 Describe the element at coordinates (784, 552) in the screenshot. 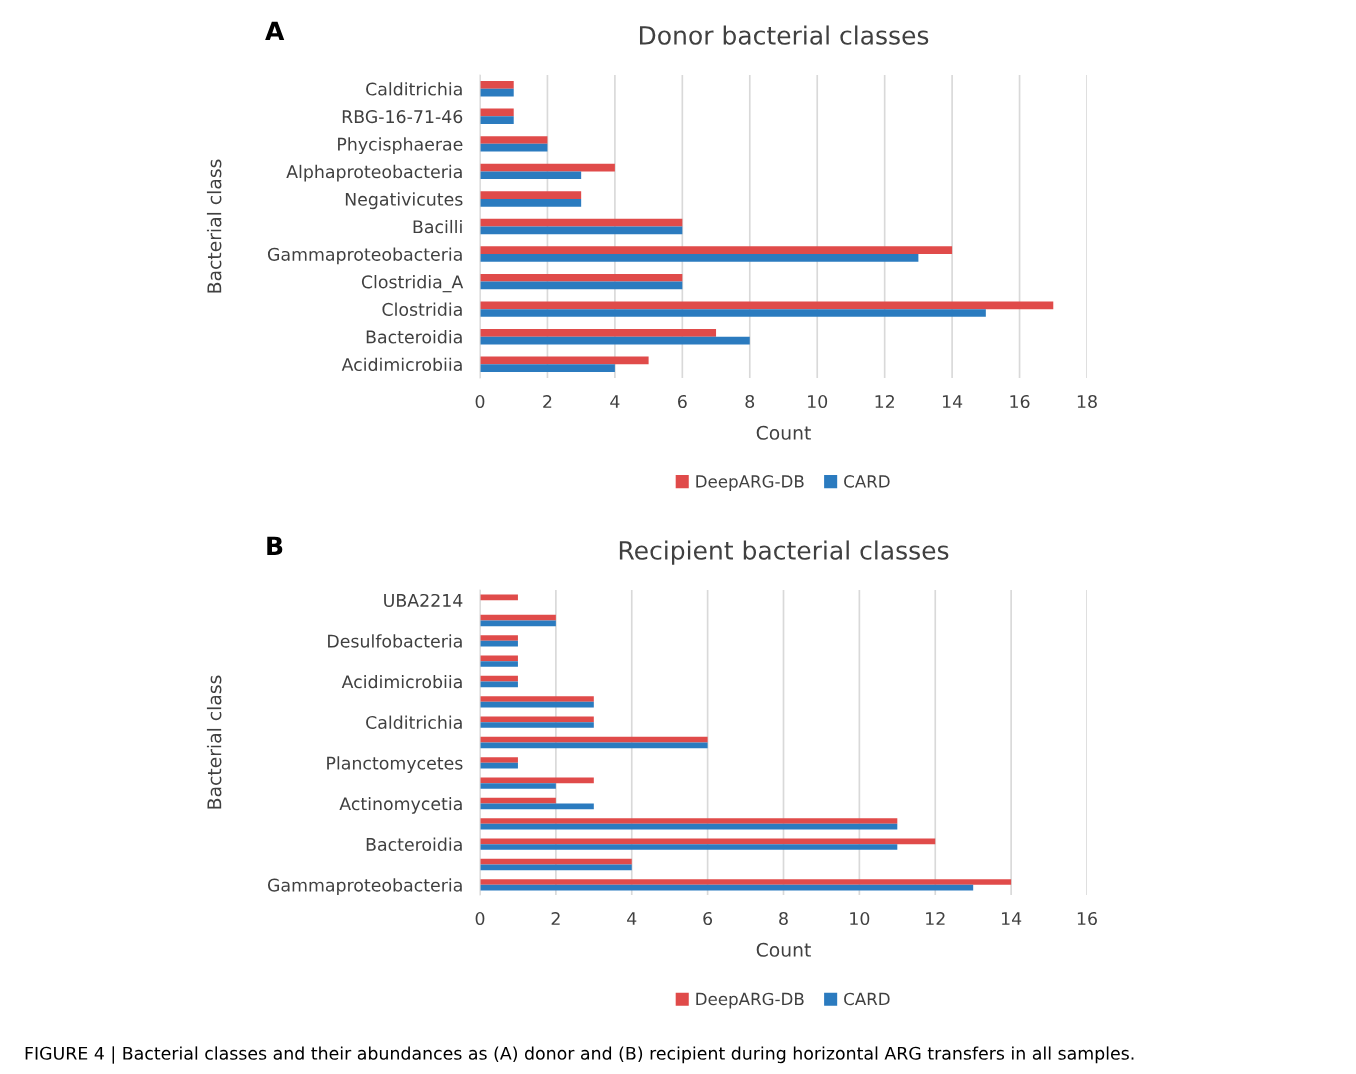

I see `chart-title: Recipient bacterial classes` at that location.